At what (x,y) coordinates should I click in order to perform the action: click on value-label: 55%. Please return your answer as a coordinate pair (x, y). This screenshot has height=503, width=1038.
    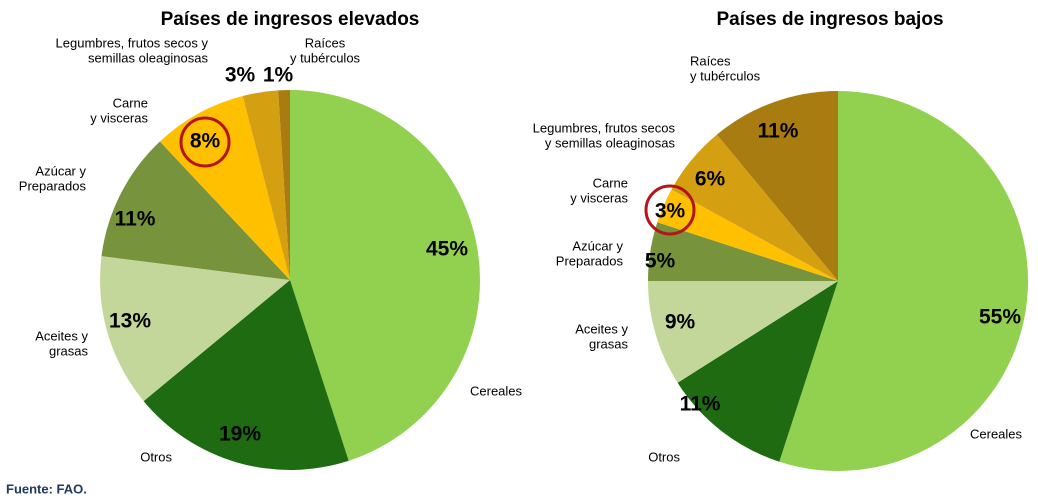
    Looking at the image, I should click on (1000, 317).